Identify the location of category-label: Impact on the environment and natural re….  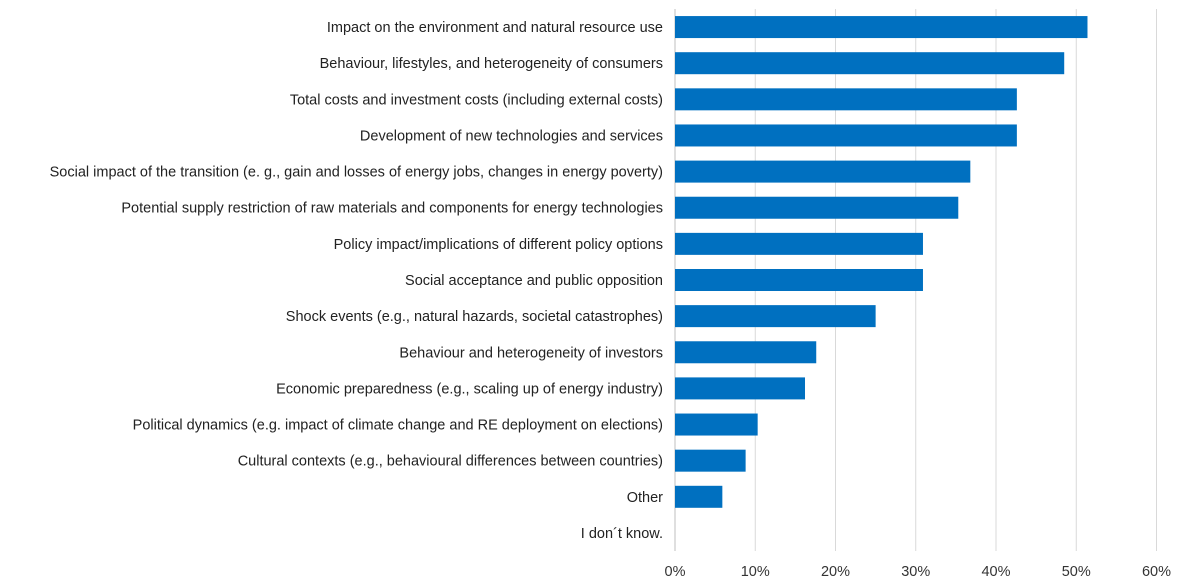
(495, 28).